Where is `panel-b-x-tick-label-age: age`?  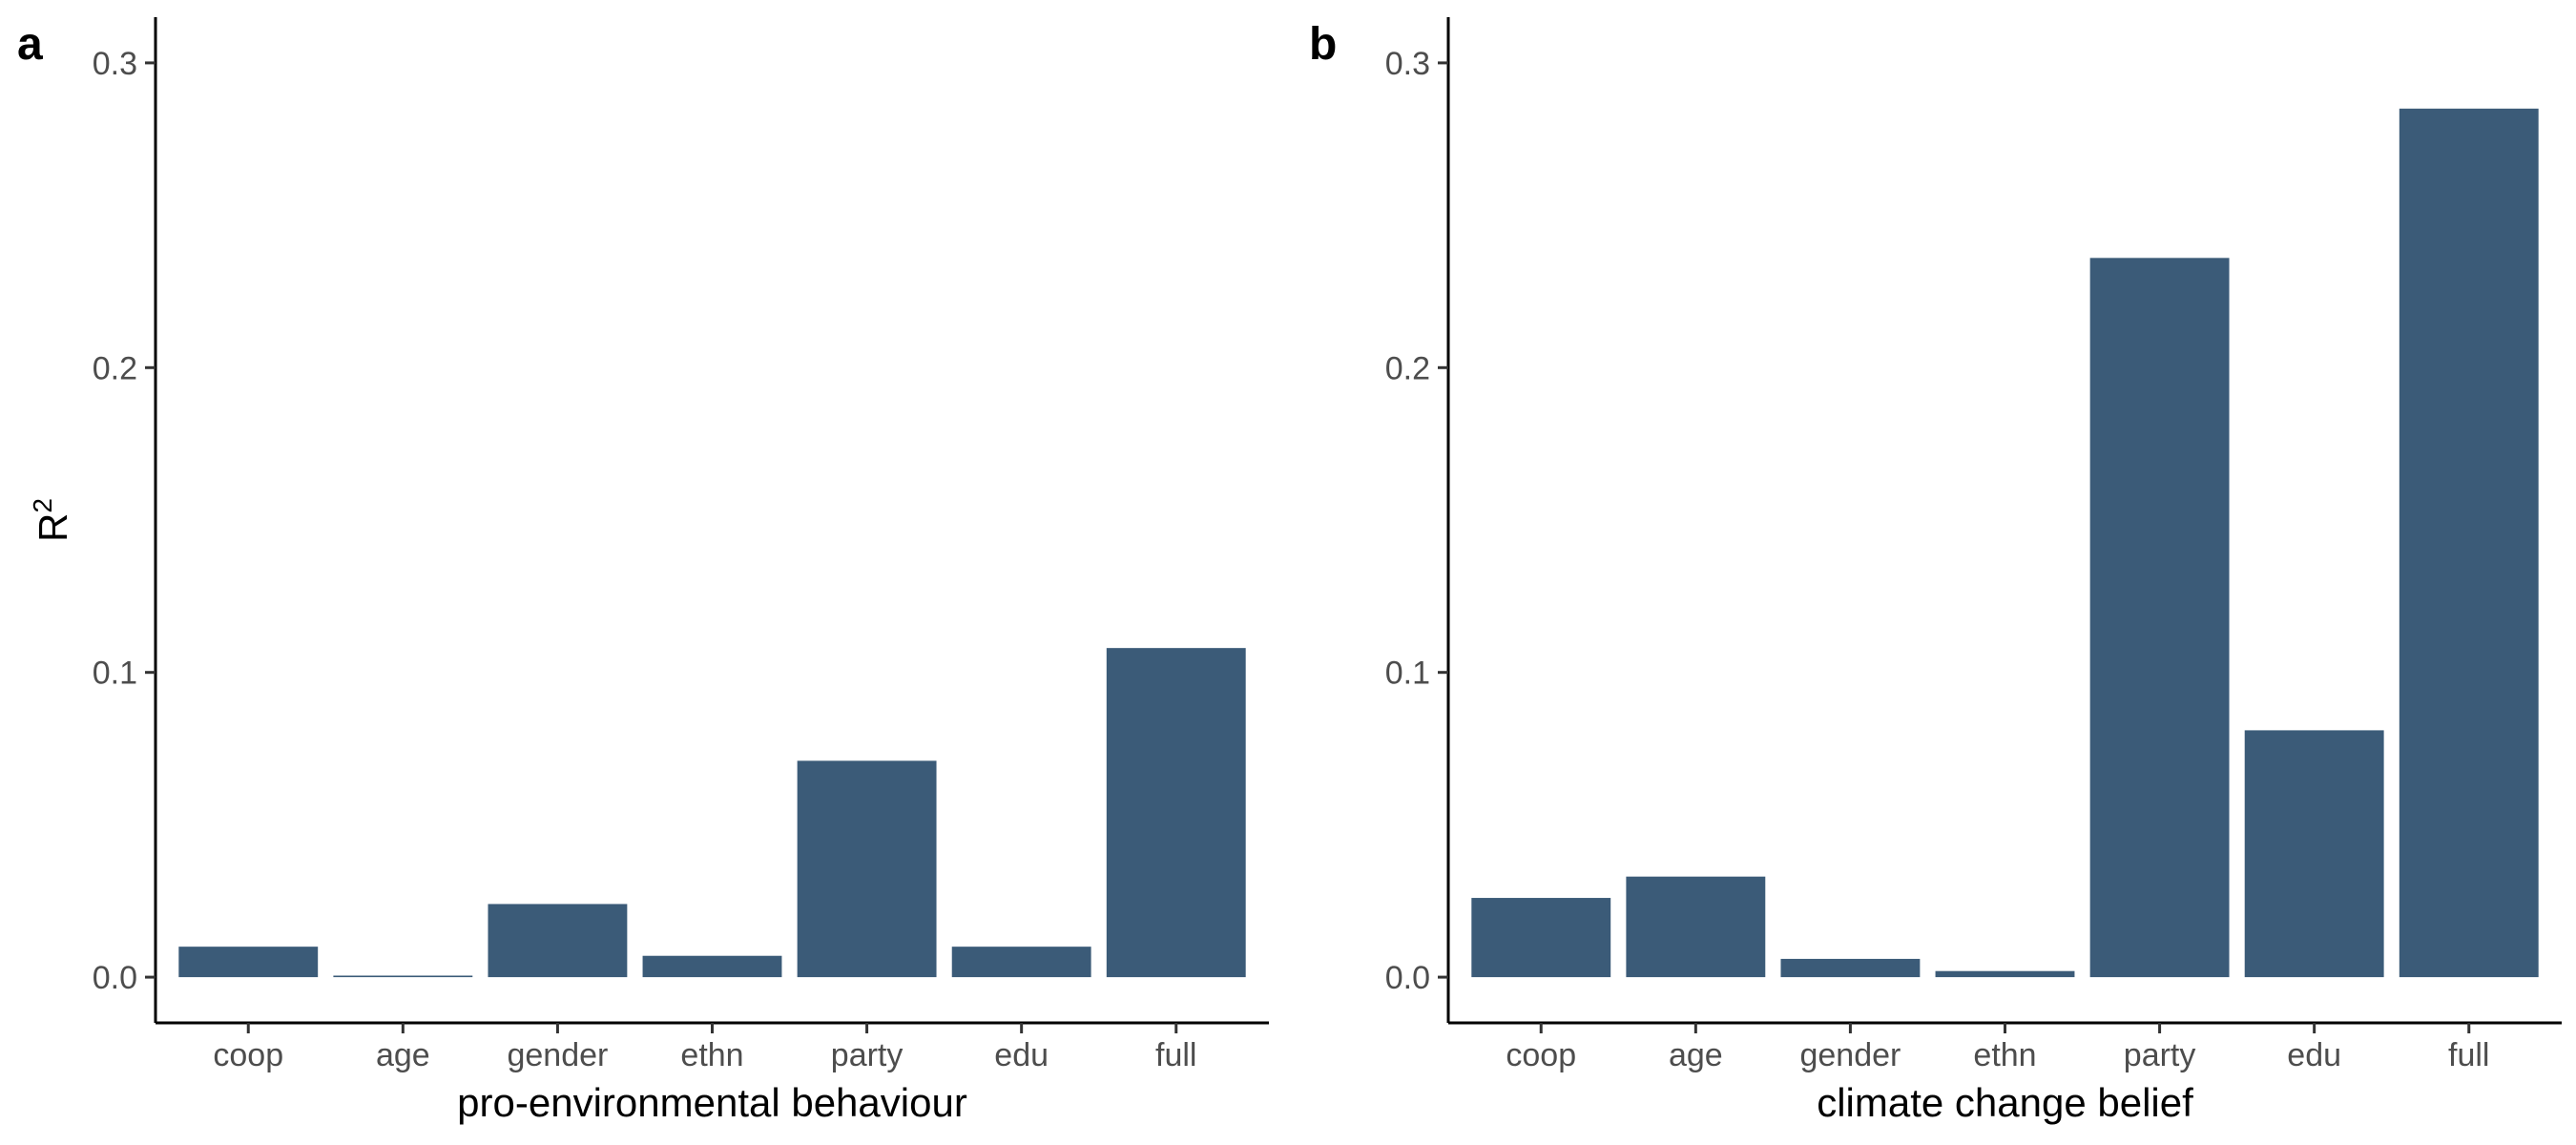 panel-b-x-tick-label-age: age is located at coordinates (1696, 1055).